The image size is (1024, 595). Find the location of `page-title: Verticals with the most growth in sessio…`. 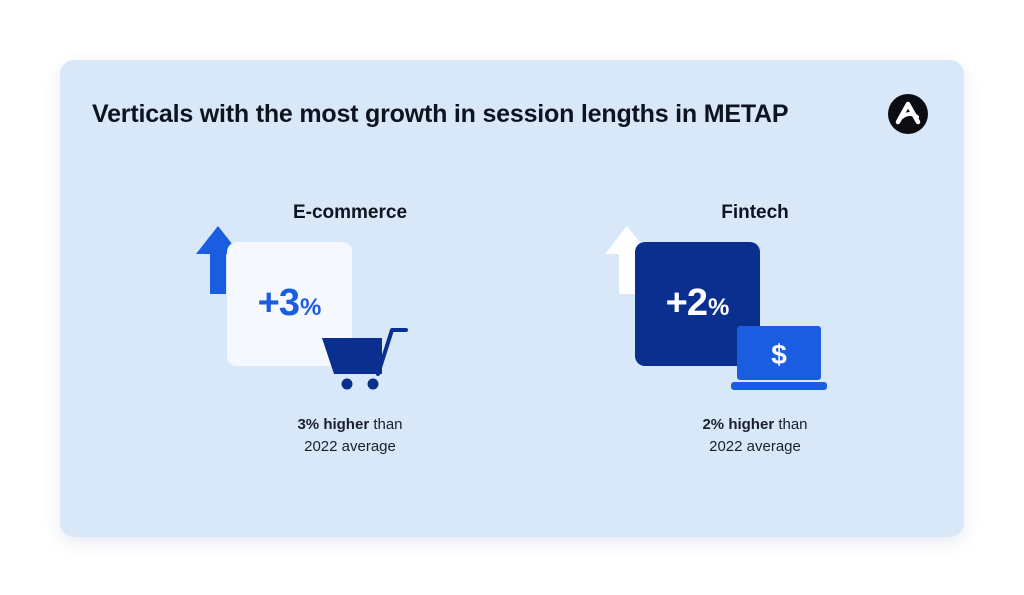

page-title: Verticals with the most growth in sessio… is located at coordinates (440, 114).